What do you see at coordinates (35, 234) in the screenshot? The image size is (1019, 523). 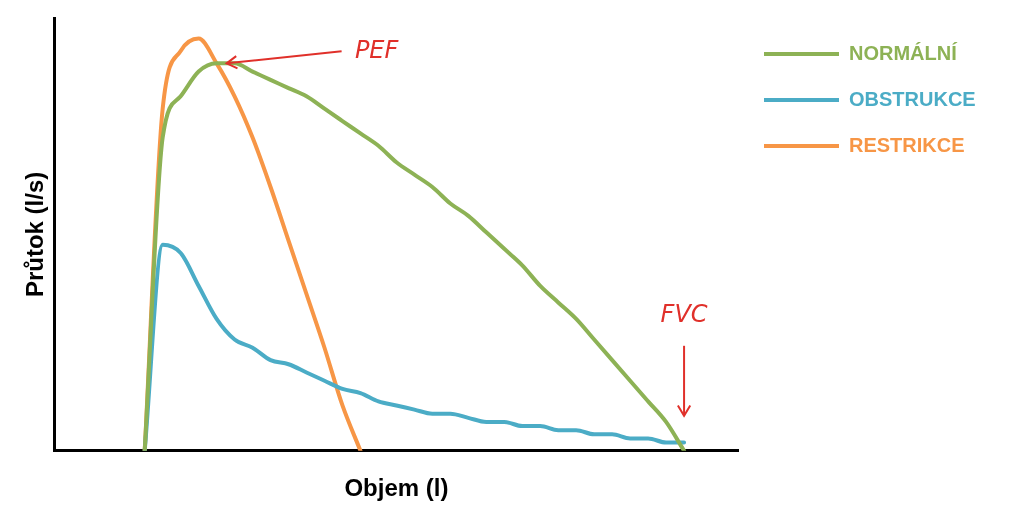 I see `y-axis-title: Průtok (l/s)` at bounding box center [35, 234].